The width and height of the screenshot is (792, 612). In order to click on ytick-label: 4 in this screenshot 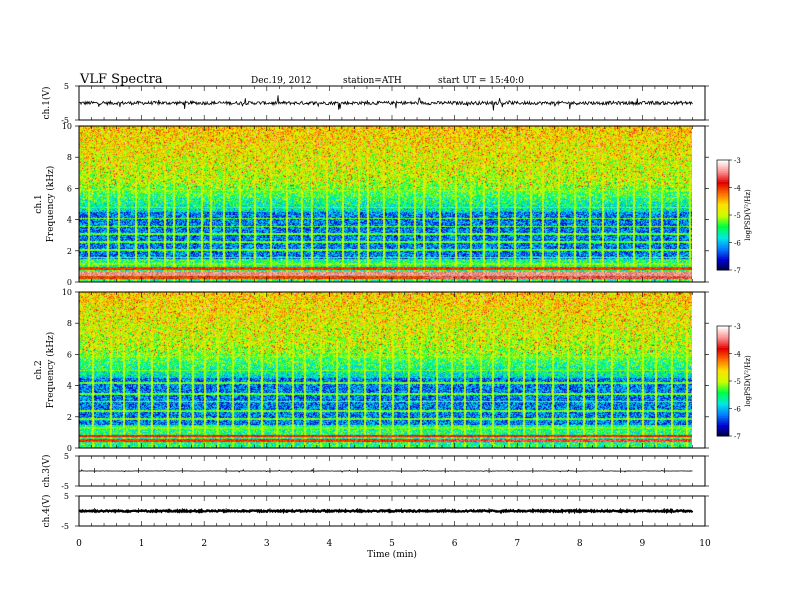, I will do `click(69, 386)`.